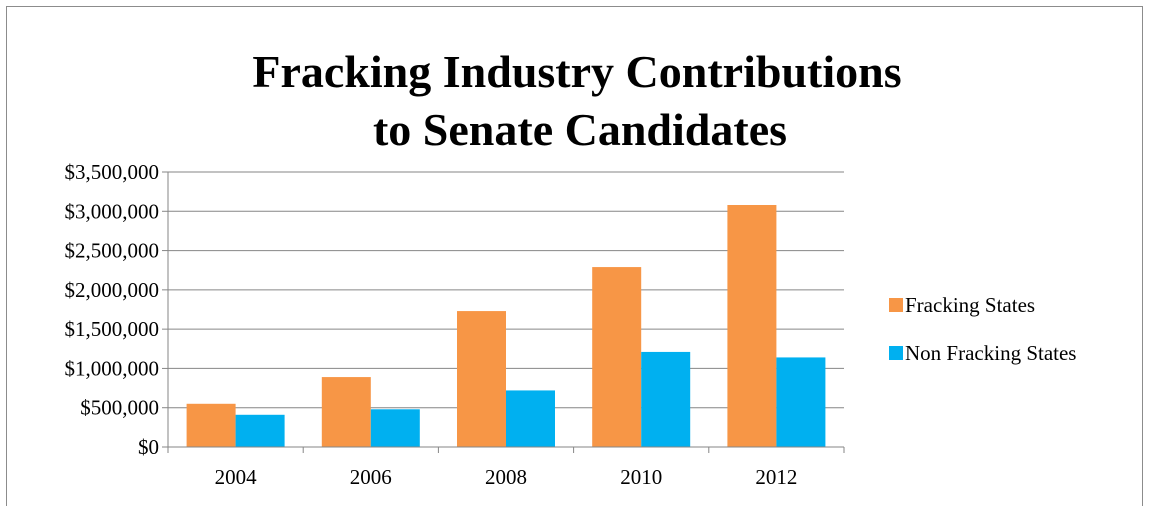  I want to click on y-tick-label: $500,000, so click(119, 408).